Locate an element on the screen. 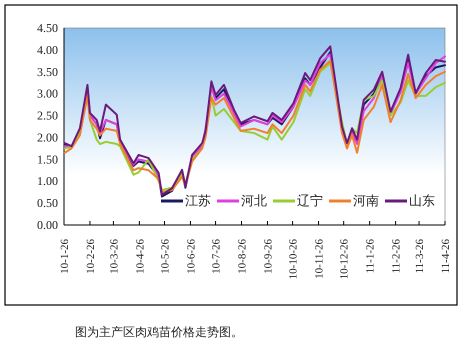  x-tick-label: 10-1-26 is located at coordinates (65, 256).